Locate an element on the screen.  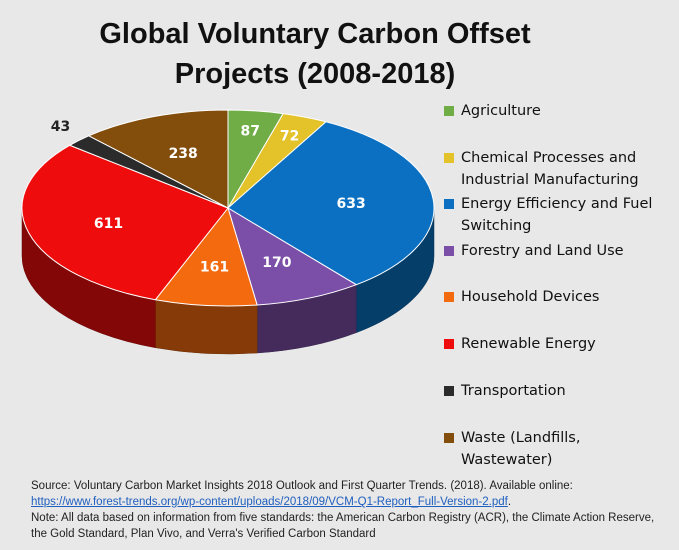
source-link-suffix: . is located at coordinates (509, 502).